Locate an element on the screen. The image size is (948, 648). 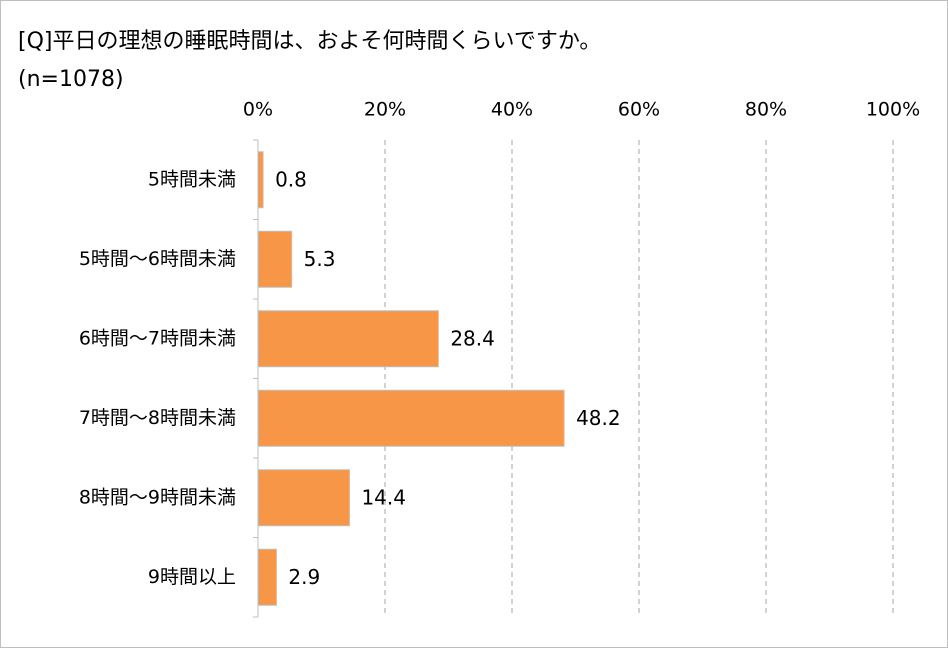
chart-title: [Q]平日の理想の睡眠時間は、およそ何時間くらいですか。 is located at coordinates (309, 41).